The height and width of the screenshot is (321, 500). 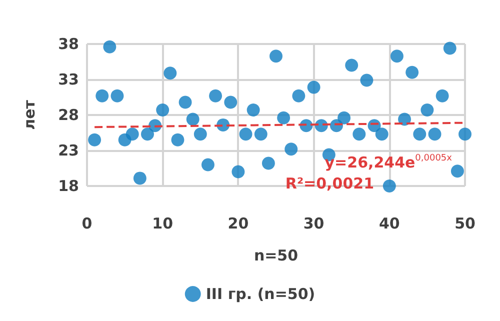 What do you see at coordinates (68, 44) in the screenshot?
I see `y-tick-label: 38` at bounding box center [68, 44].